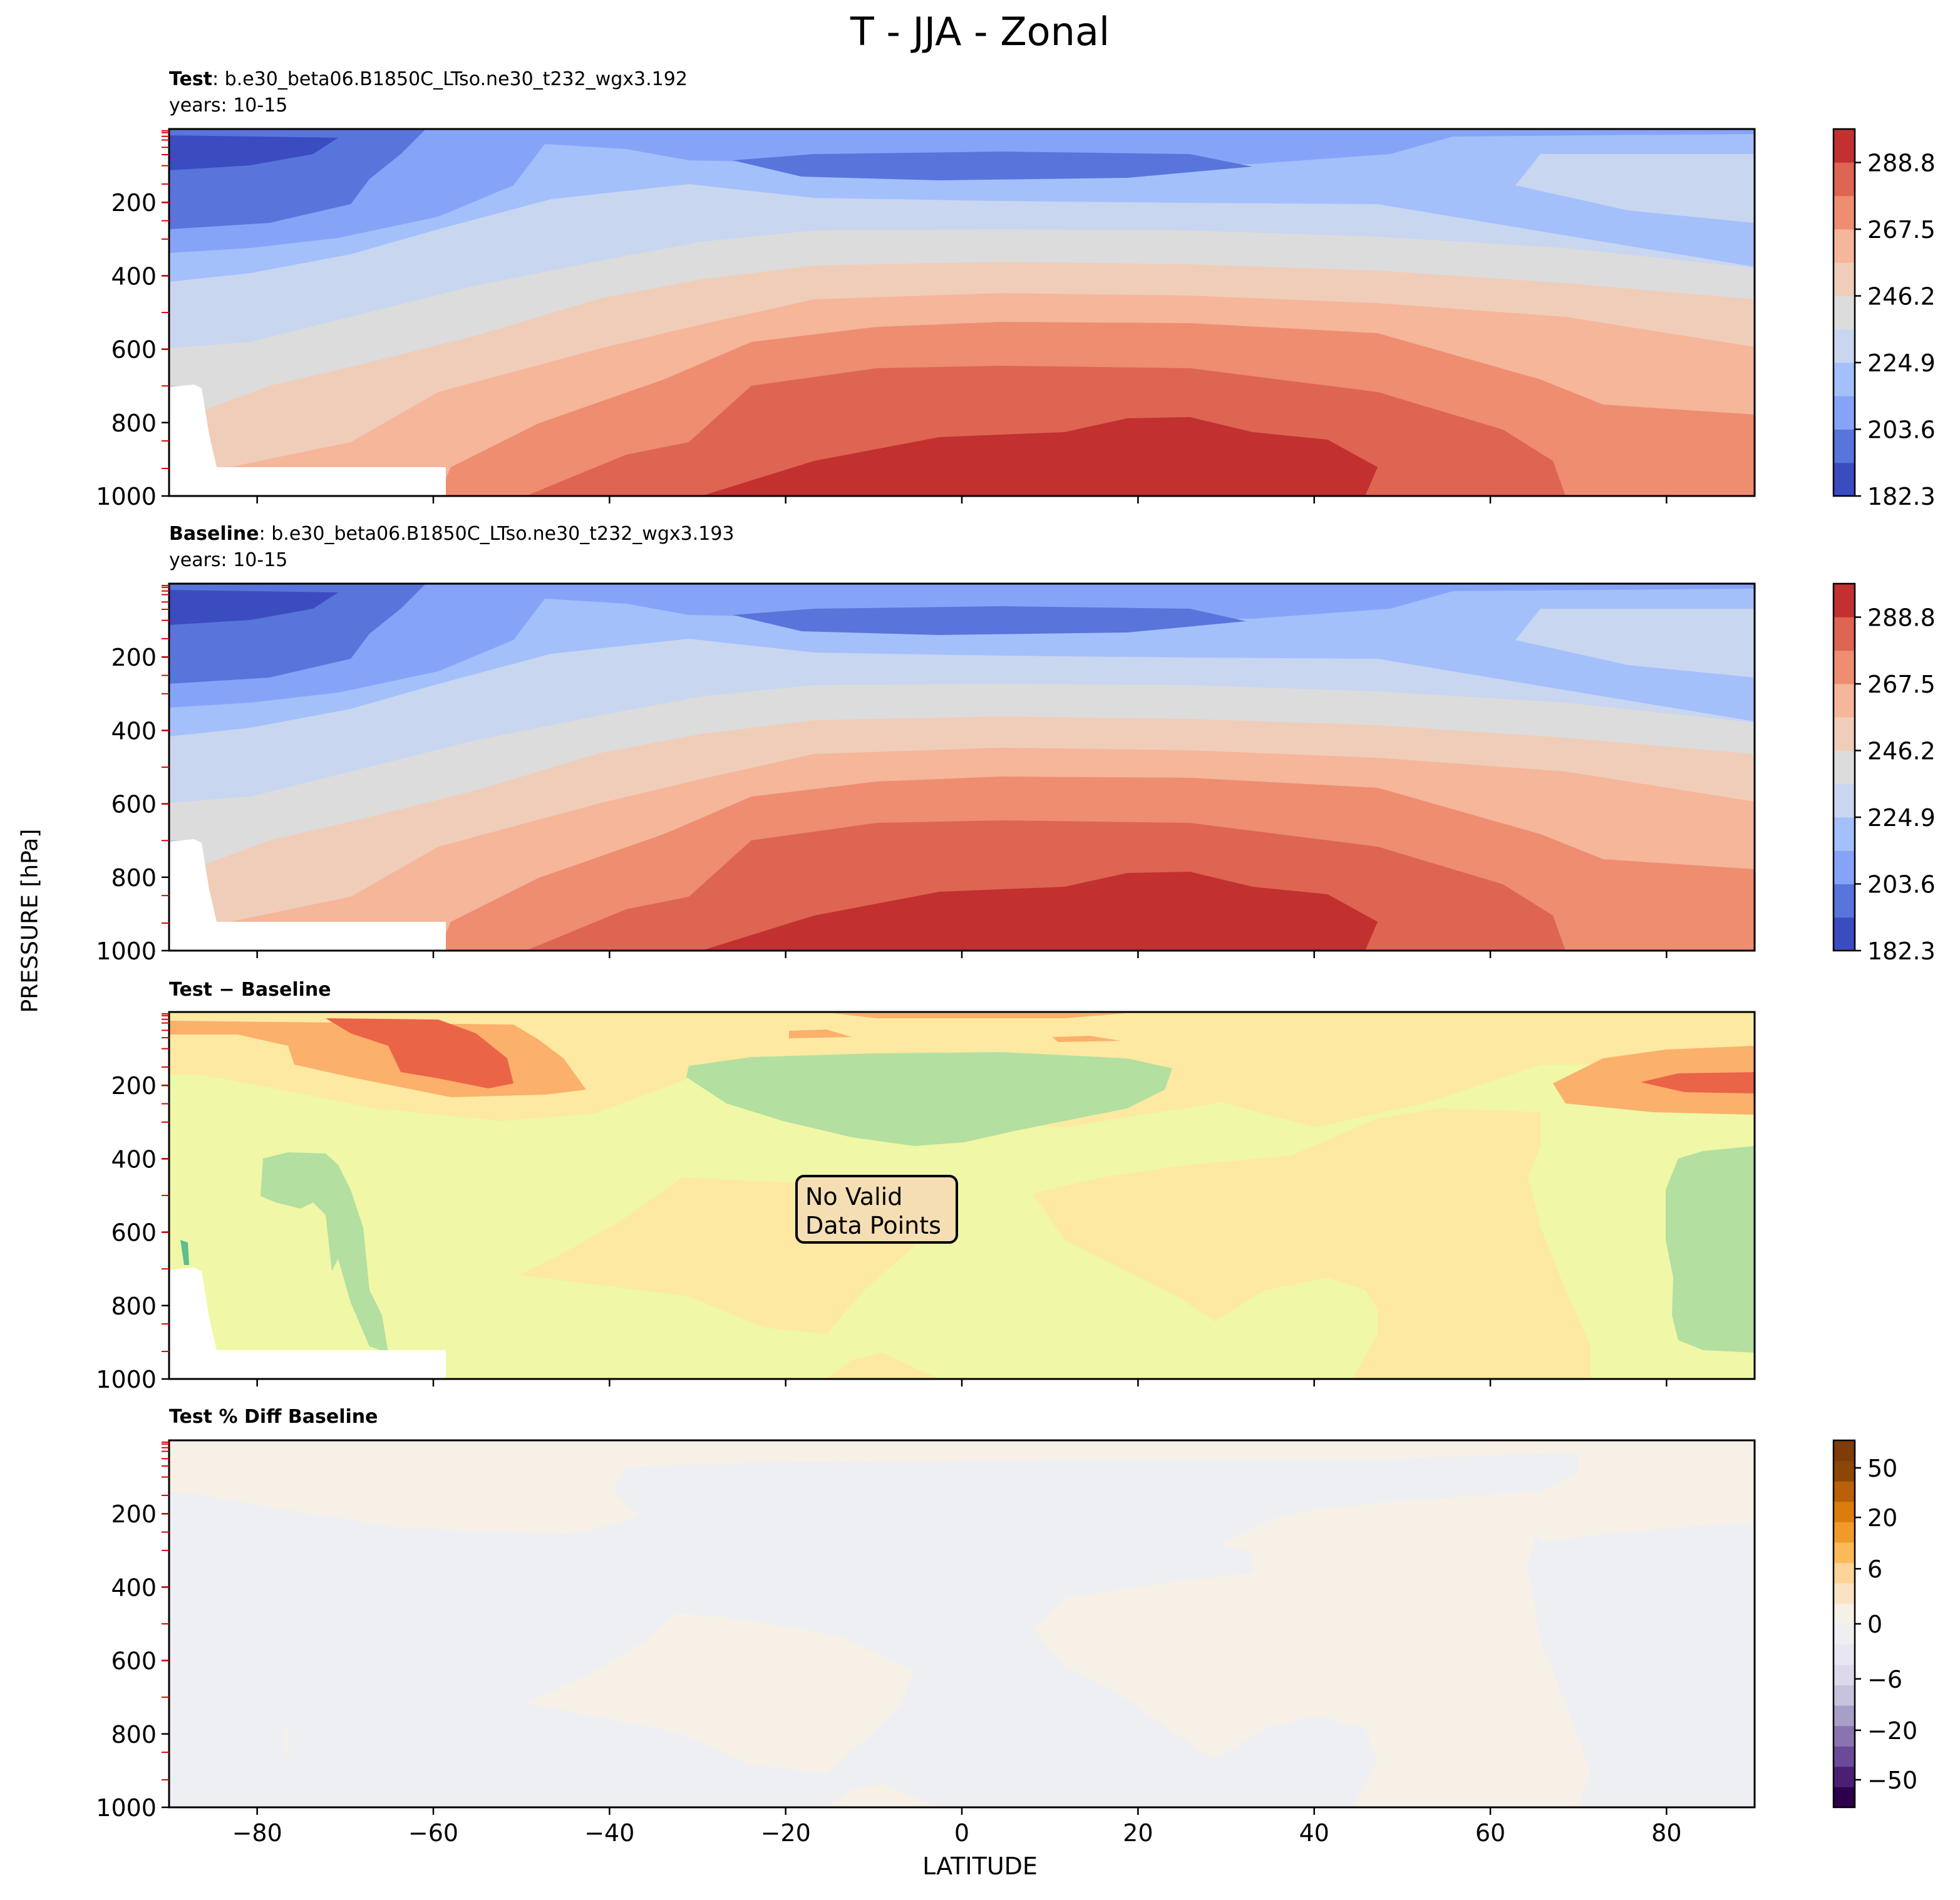 Image resolution: width=1960 pixels, height=1900 pixels. I want to click on x-tick-label: −60, so click(433, 1833).